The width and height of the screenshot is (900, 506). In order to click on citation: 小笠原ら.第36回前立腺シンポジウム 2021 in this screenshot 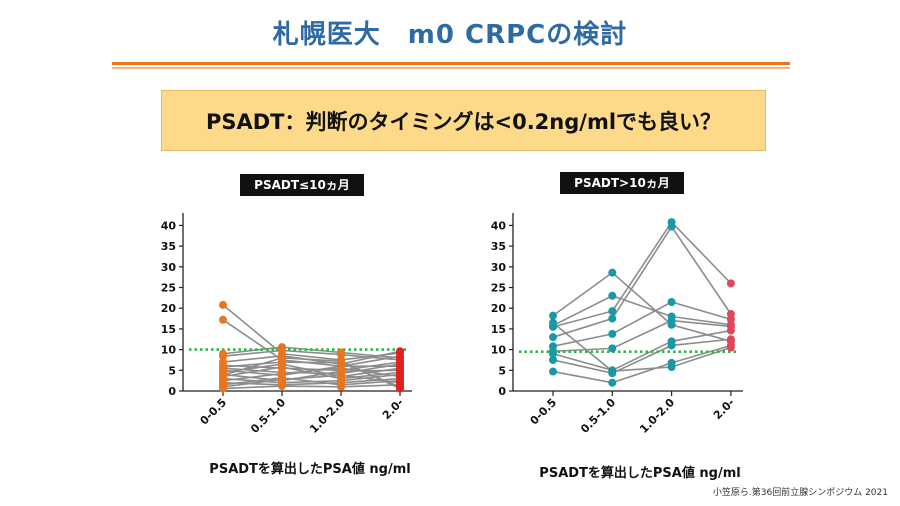, I will do `click(800, 493)`.